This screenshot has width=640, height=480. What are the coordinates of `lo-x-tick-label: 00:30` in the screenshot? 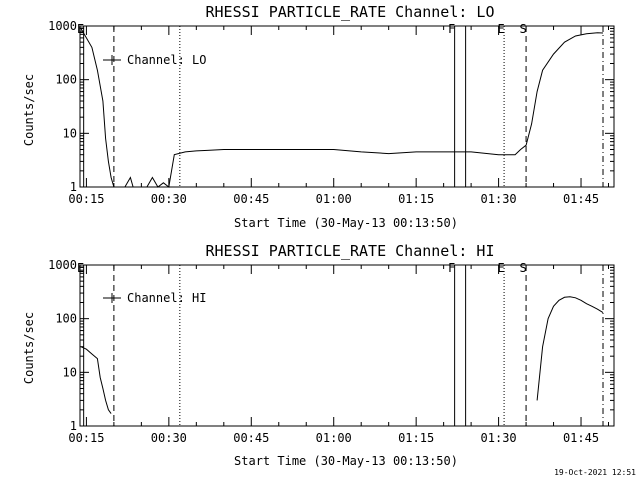 It's located at (169, 199).